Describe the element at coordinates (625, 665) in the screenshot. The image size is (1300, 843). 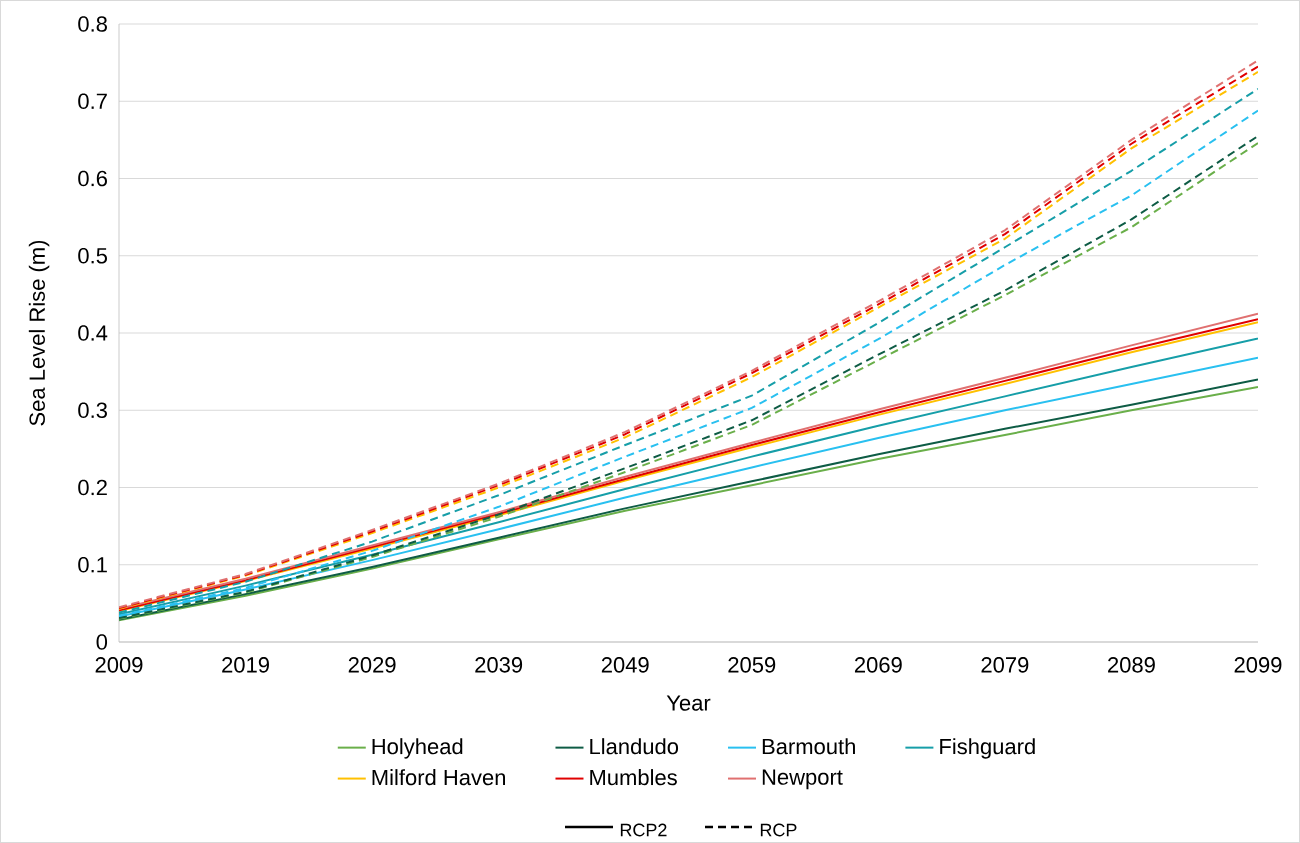
I see `x-tick-label: 2049` at that location.